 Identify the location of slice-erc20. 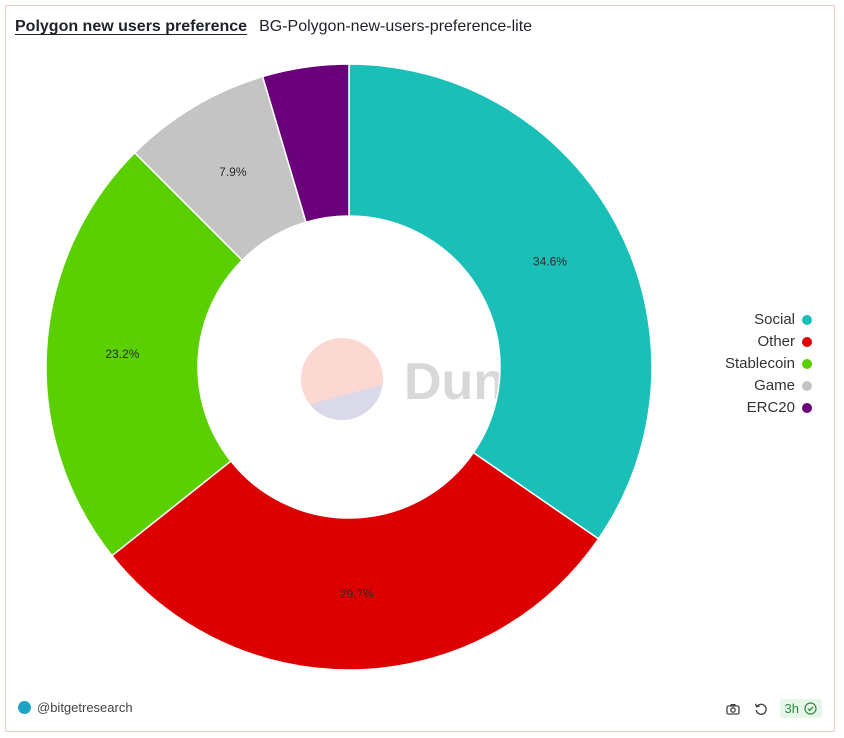
(305, 143).